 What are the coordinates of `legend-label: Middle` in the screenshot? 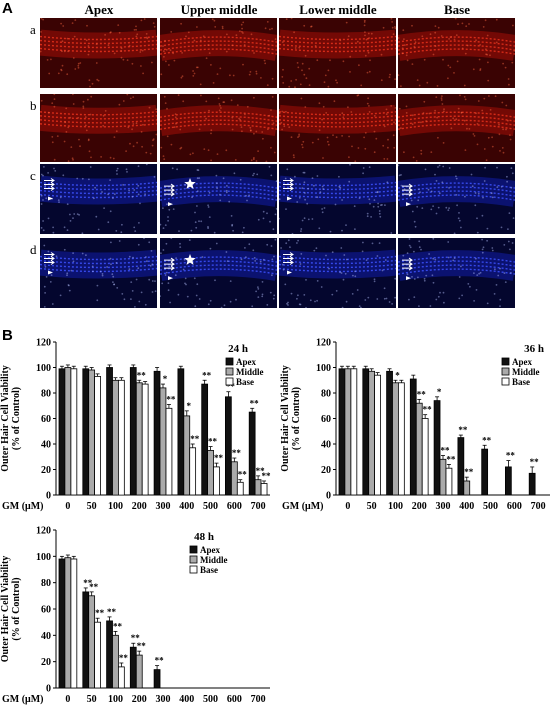 It's located at (526, 372).